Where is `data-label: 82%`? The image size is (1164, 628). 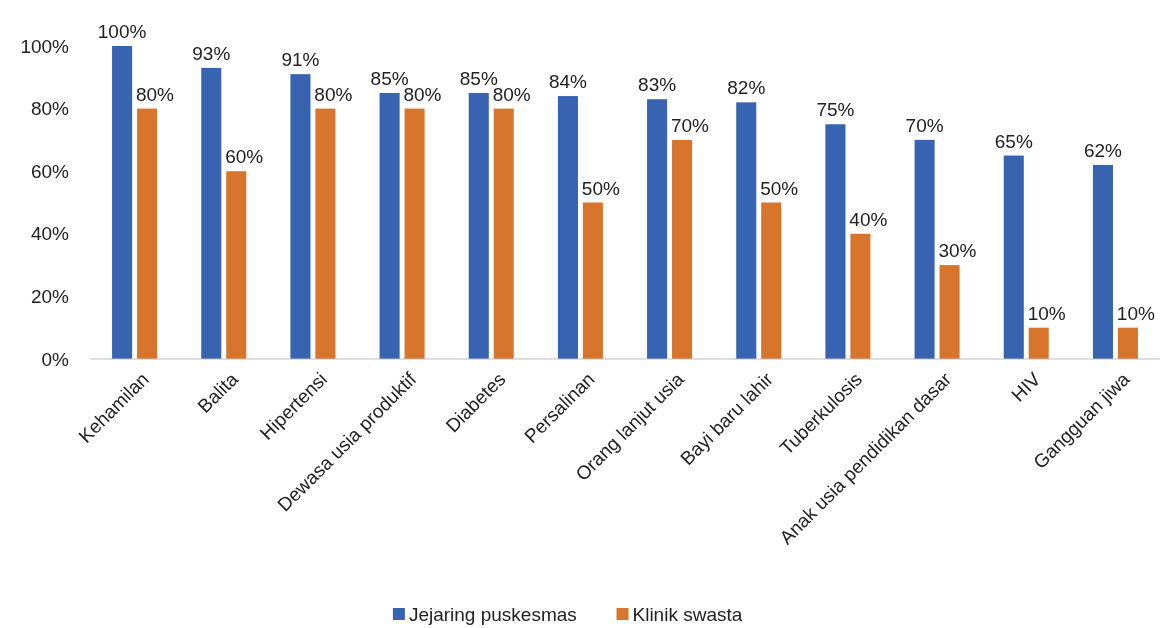
data-label: 82% is located at coordinates (746, 88).